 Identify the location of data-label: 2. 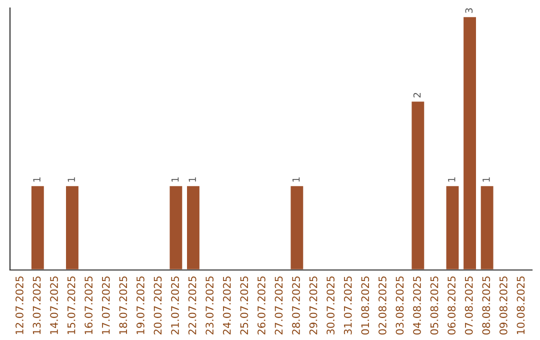
(417, 95).